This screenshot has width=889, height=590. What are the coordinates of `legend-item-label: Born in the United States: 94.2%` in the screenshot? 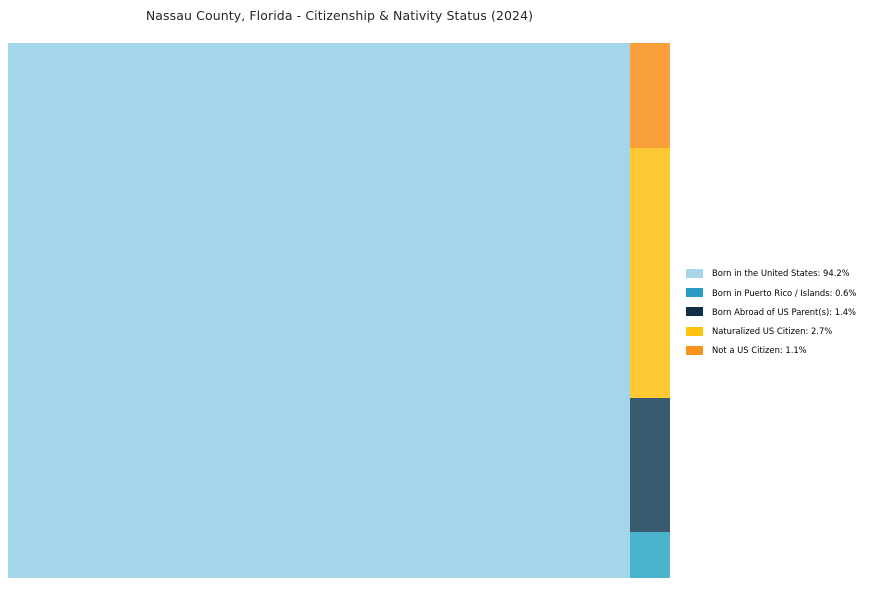 It's located at (781, 273).